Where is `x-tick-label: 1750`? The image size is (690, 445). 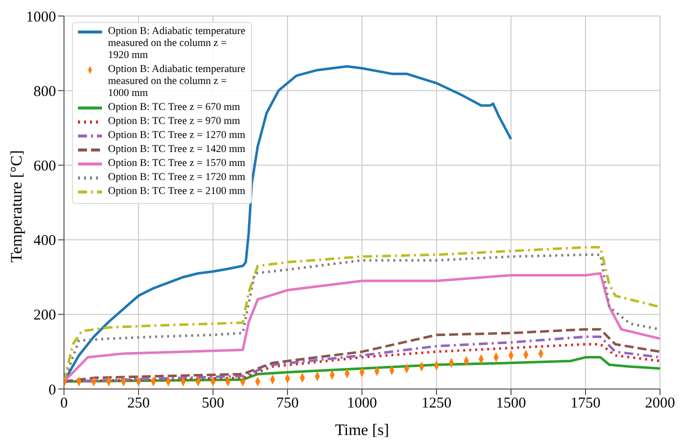
x-tick-label: 1750 is located at coordinates (585, 404).